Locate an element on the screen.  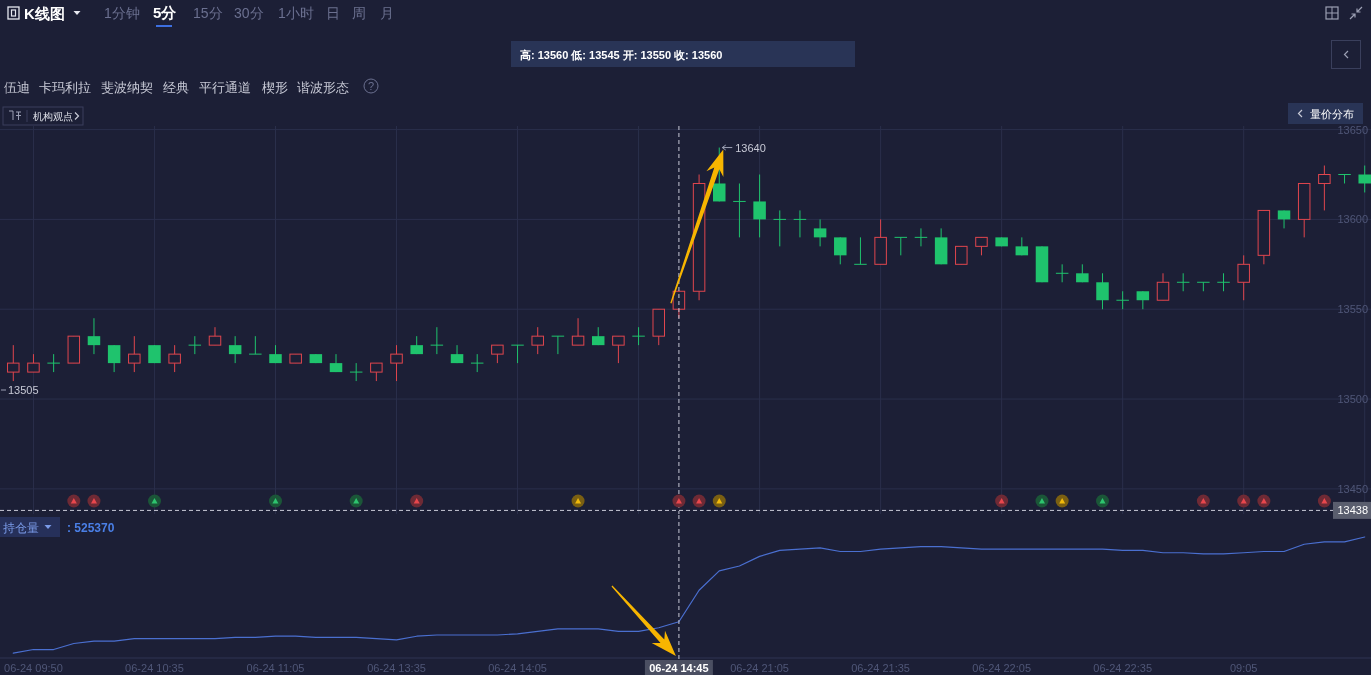
text: 1分钟 is located at coordinates (122, 13).